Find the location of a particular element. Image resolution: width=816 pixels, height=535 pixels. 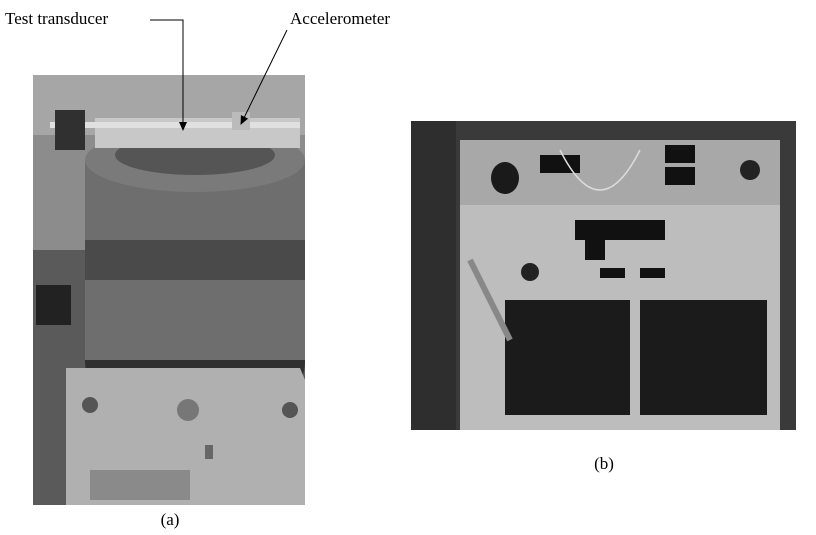

panel-label: (a) is located at coordinates (170, 519).